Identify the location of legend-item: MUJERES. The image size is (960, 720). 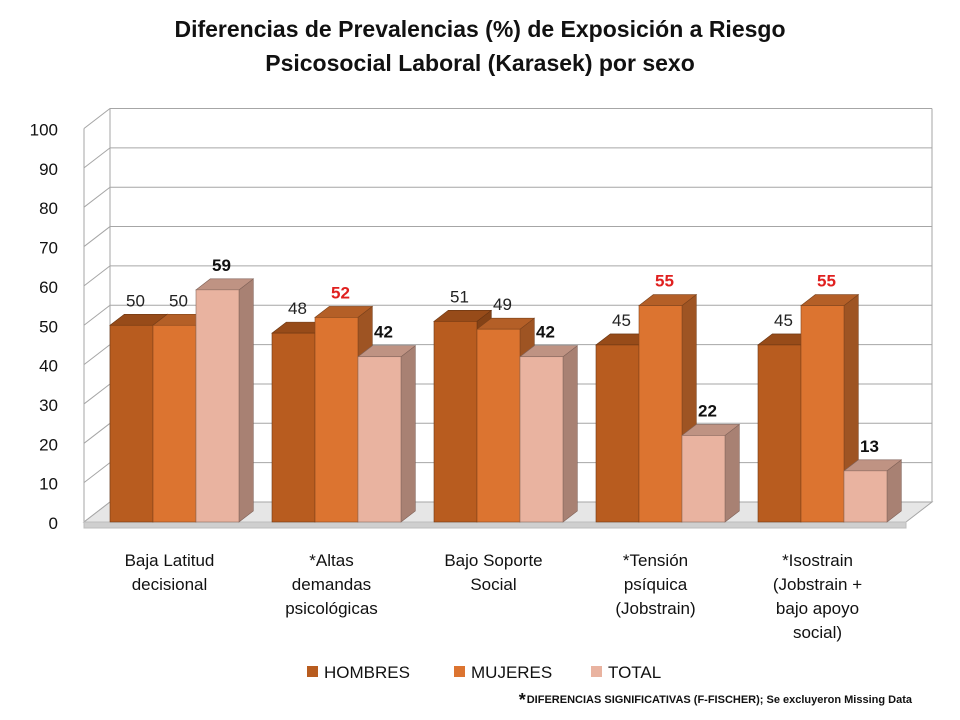
(503, 672).